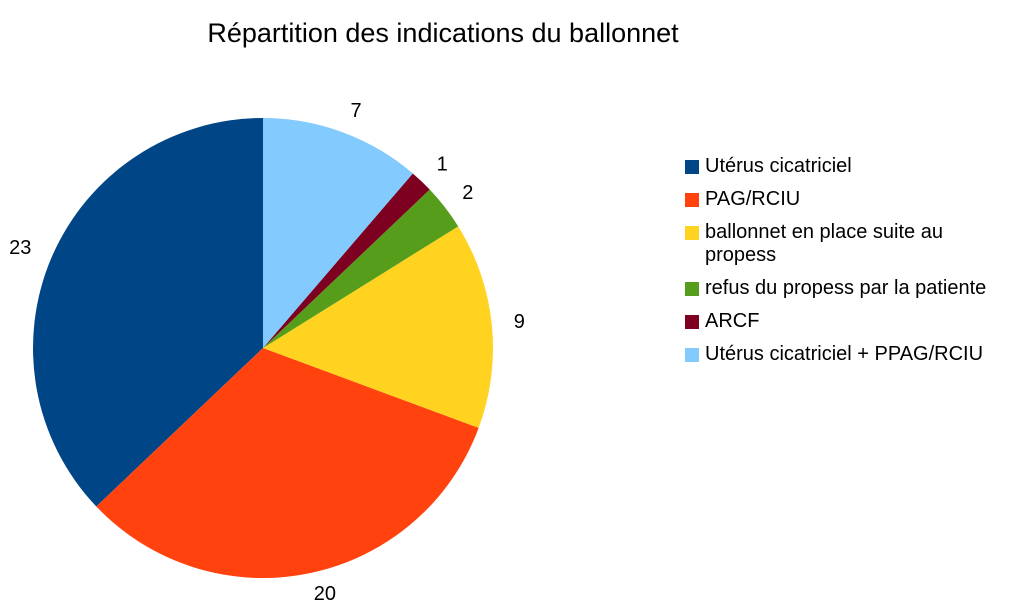 The width and height of the screenshot is (1024, 609). Describe the element at coordinates (824, 232) in the screenshot. I see `legend-line: ballonnet en place suite au` at that location.